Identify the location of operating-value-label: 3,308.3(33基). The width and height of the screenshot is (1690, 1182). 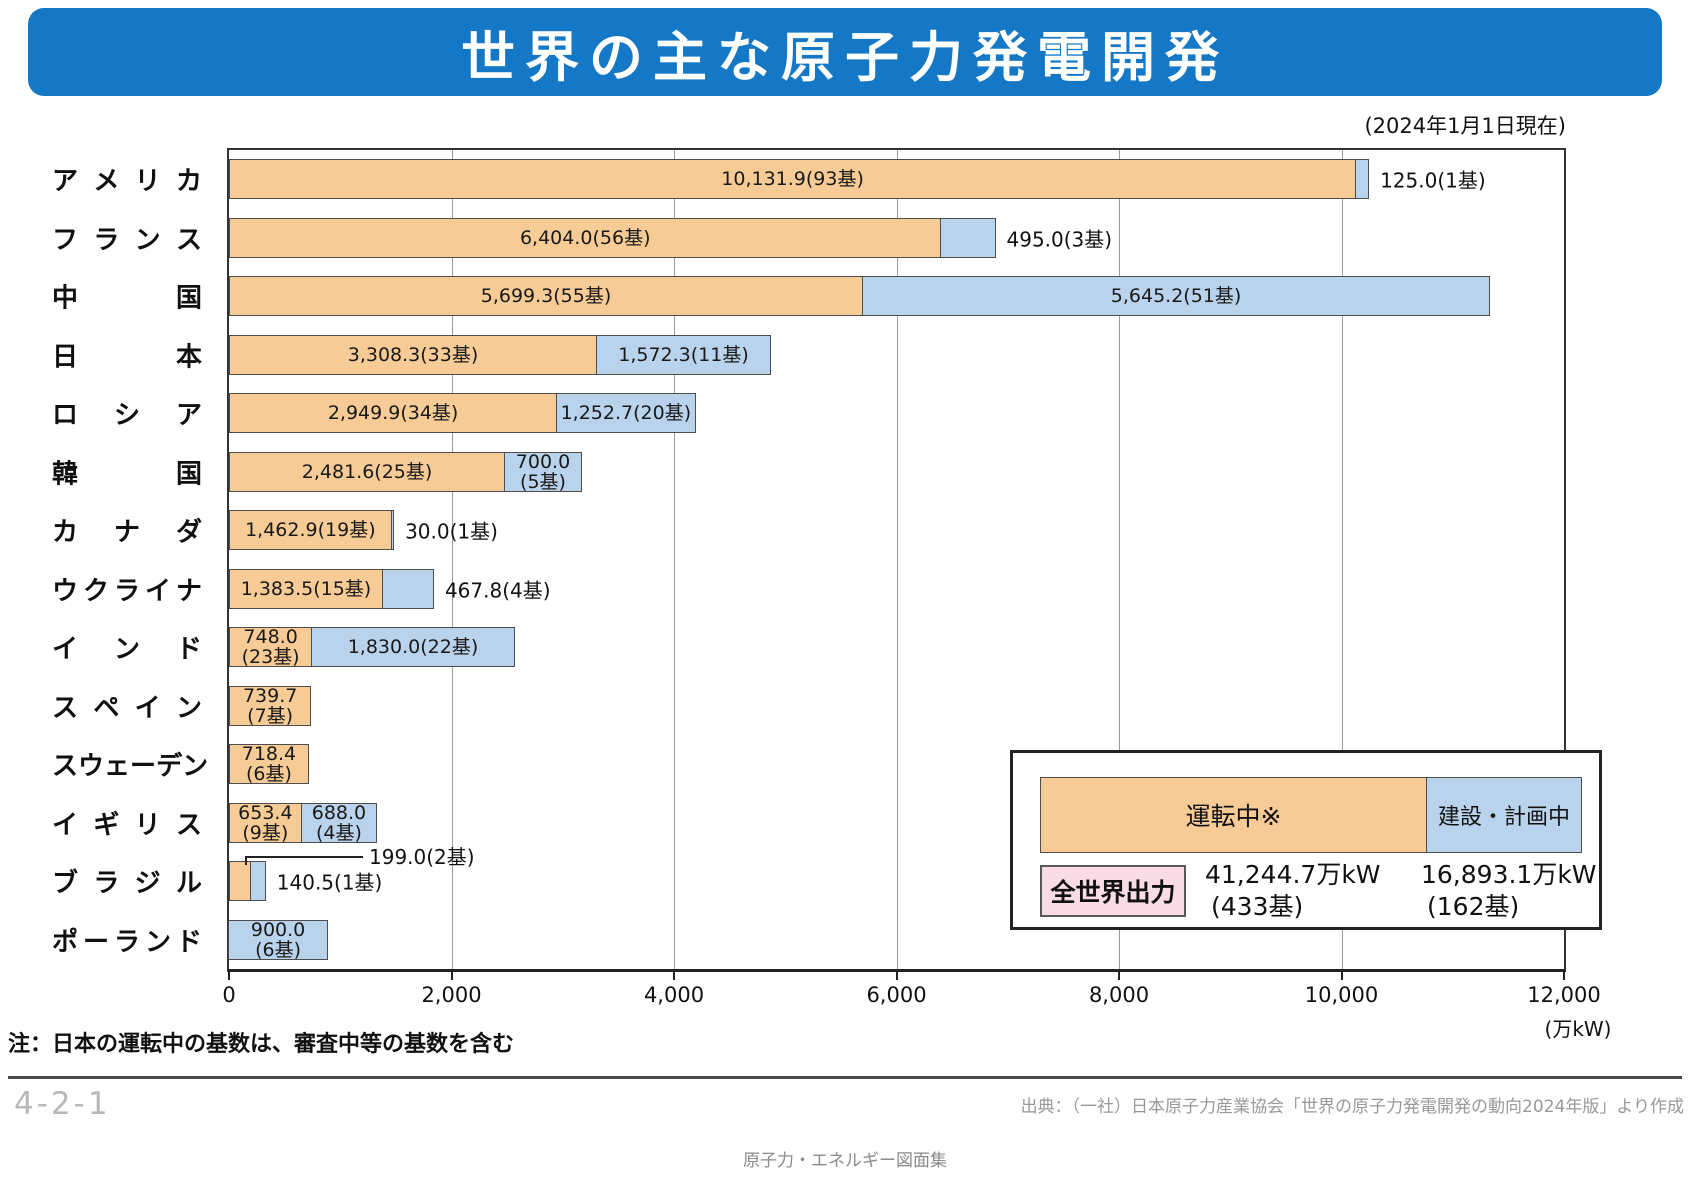
(413, 354).